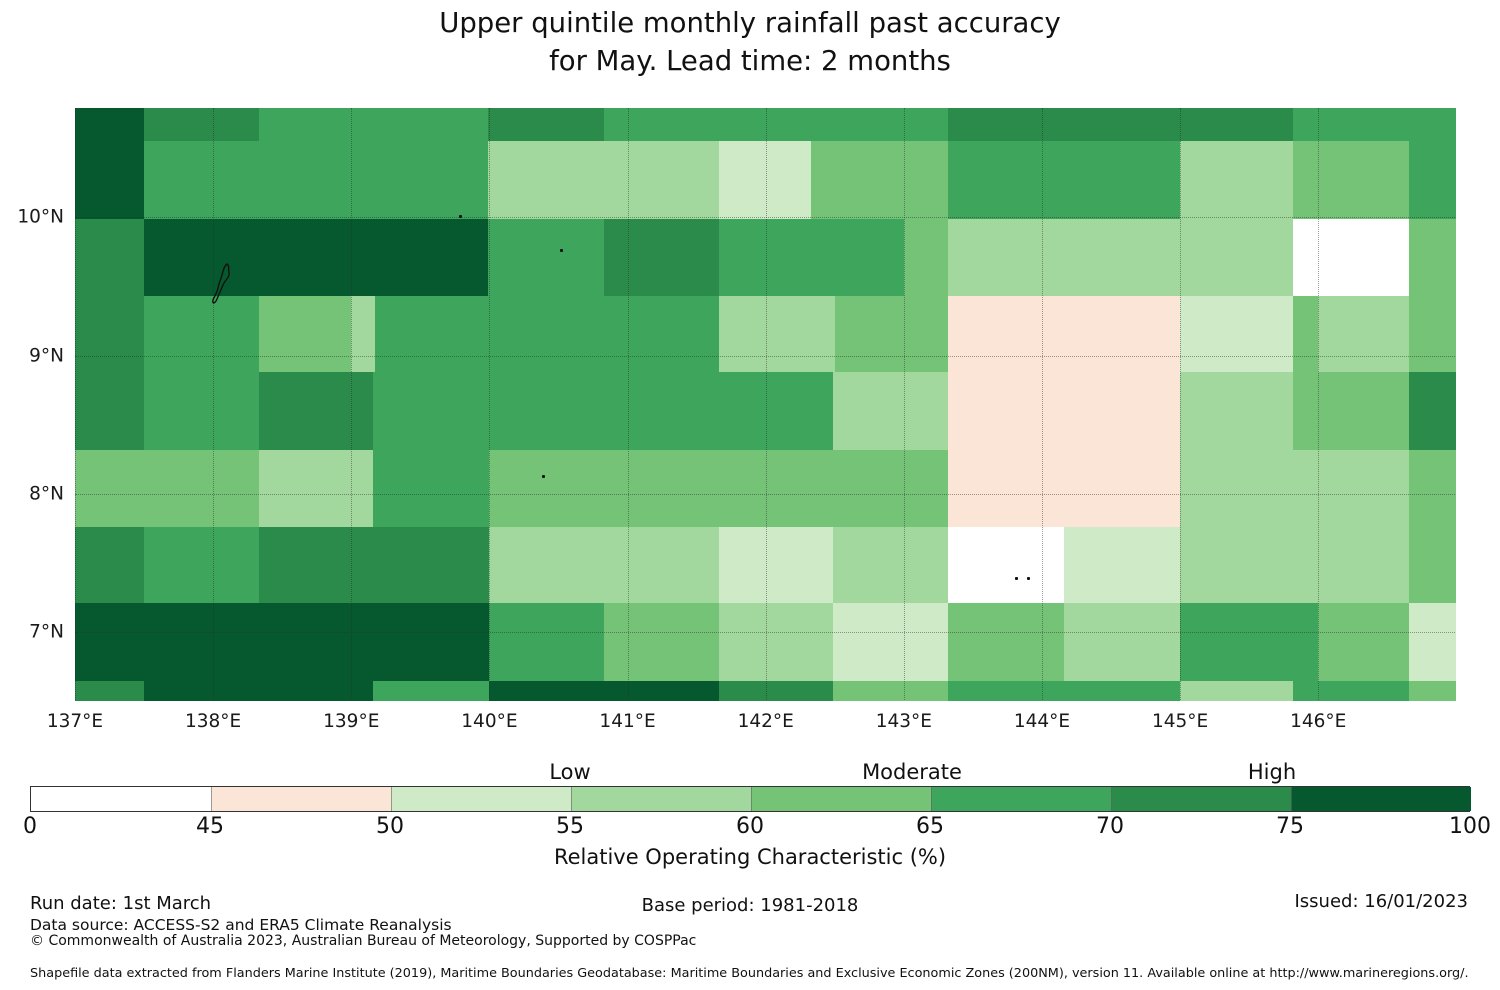 The width and height of the screenshot is (1500, 990). I want to click on x-tick-label: 144°E, so click(1042, 721).